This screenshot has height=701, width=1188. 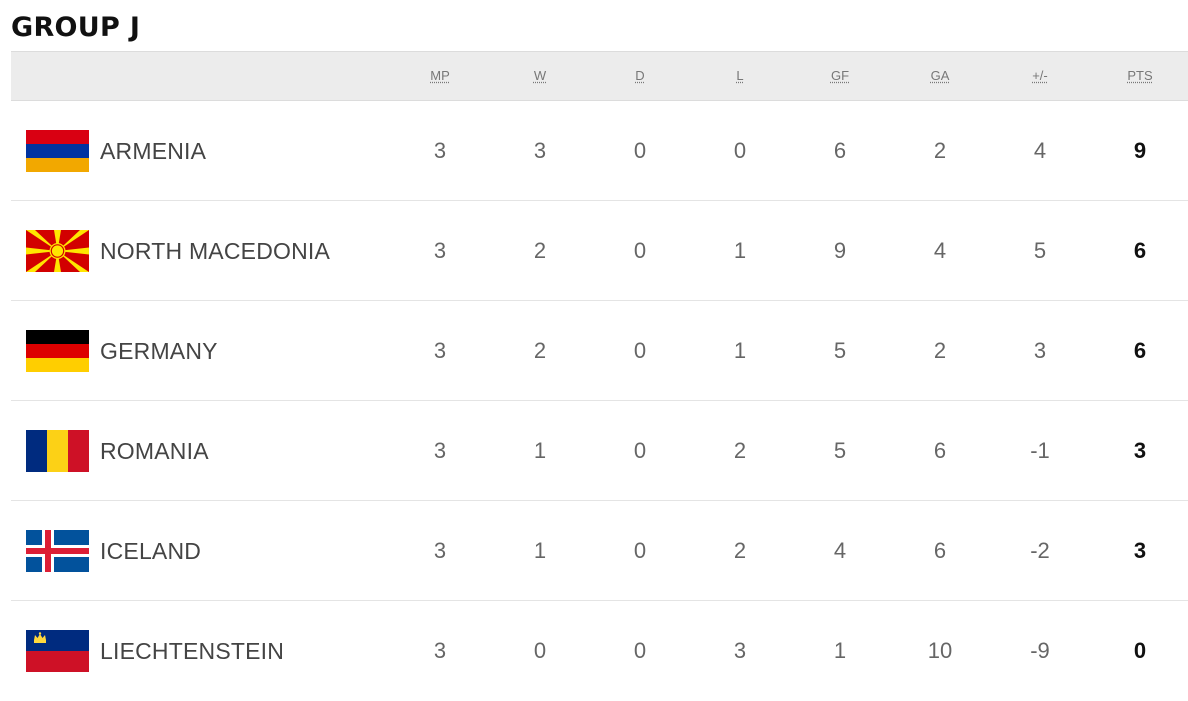 What do you see at coordinates (153, 151) in the screenshot?
I see `team-name: ARMENIA` at bounding box center [153, 151].